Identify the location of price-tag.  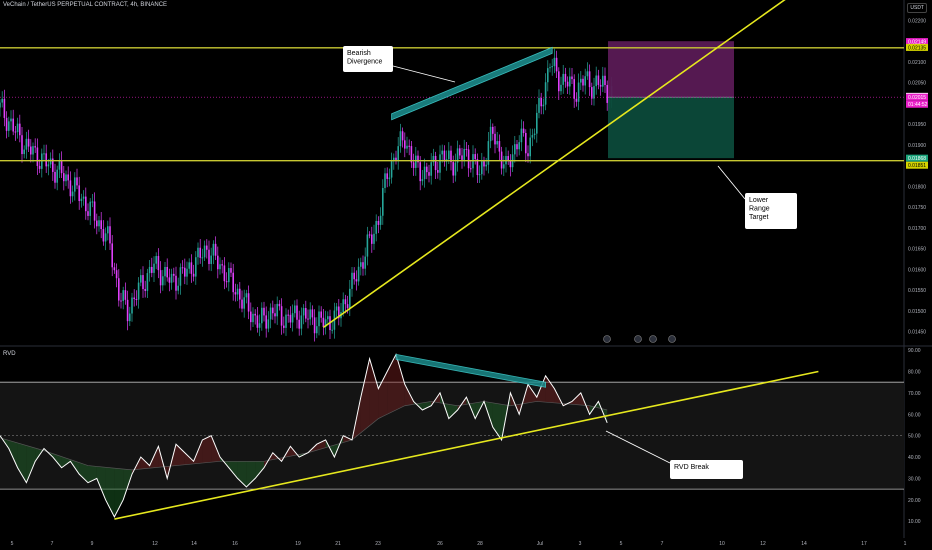
(917, 158).